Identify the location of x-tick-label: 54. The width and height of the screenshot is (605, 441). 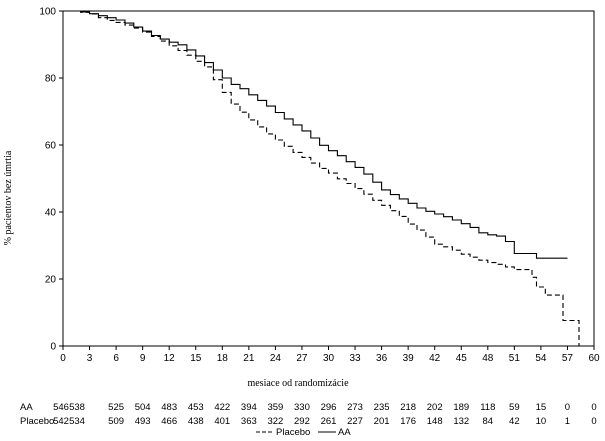
(541, 358).